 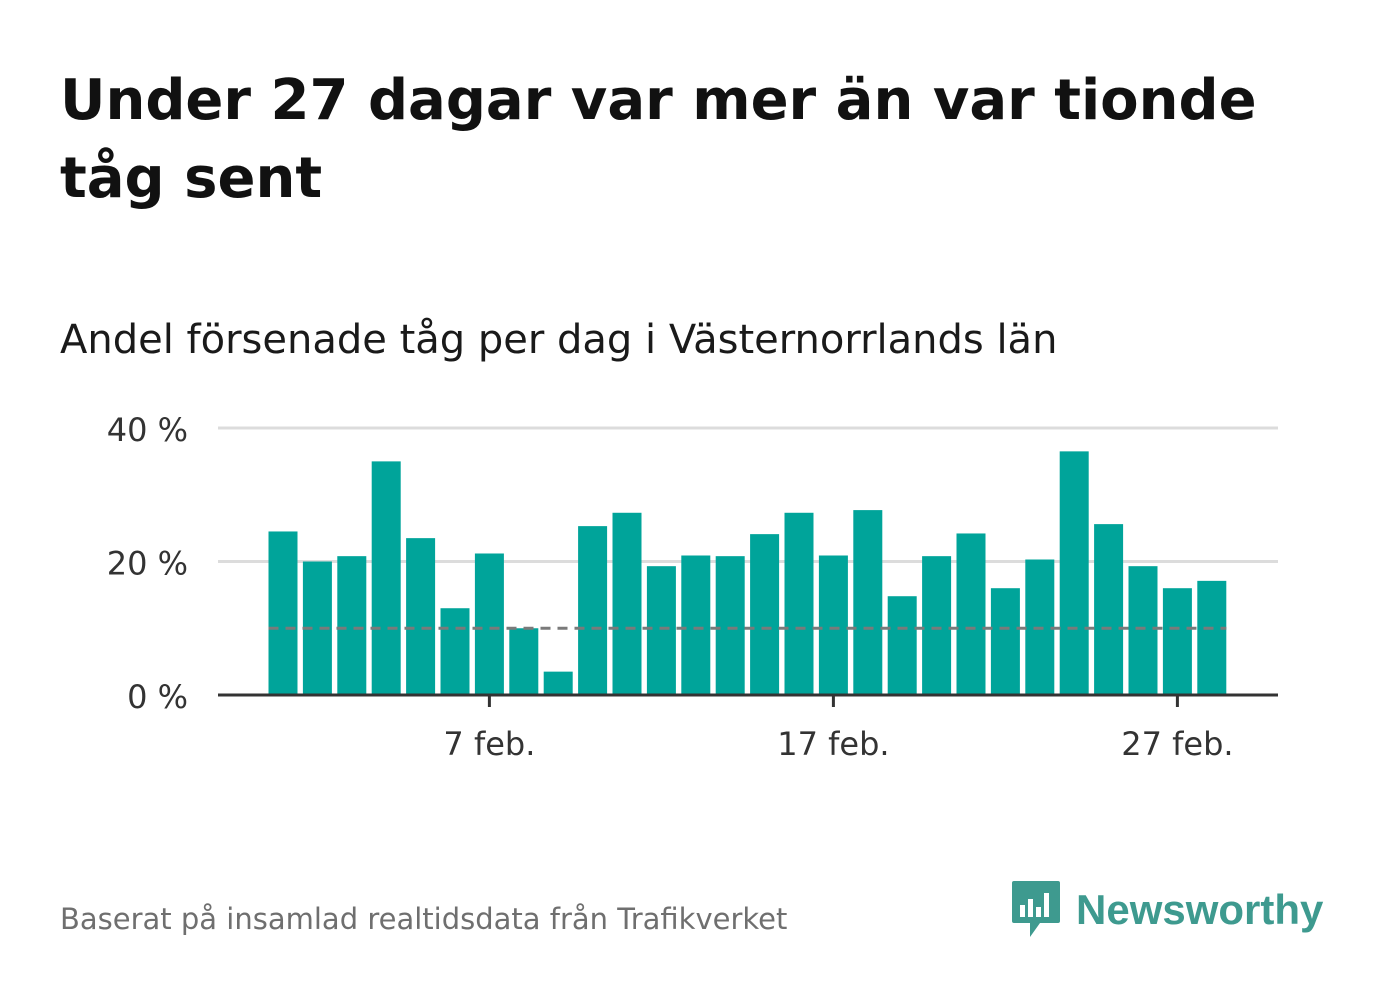 What do you see at coordinates (489, 744) in the screenshot?
I see `x-tick-label: 7 feb.` at bounding box center [489, 744].